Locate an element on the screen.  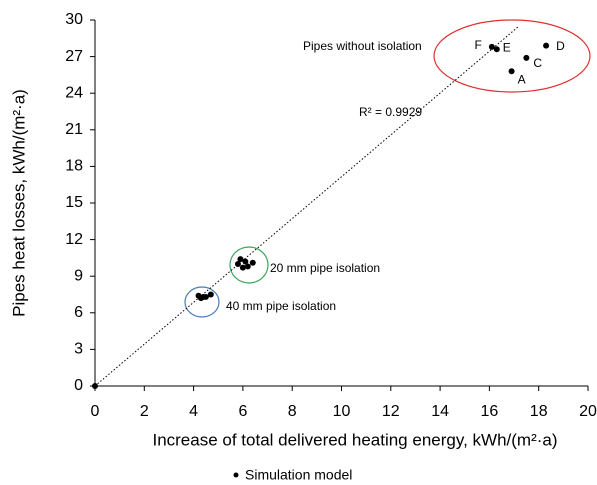
x-tick-label: 8 is located at coordinates (292, 411).